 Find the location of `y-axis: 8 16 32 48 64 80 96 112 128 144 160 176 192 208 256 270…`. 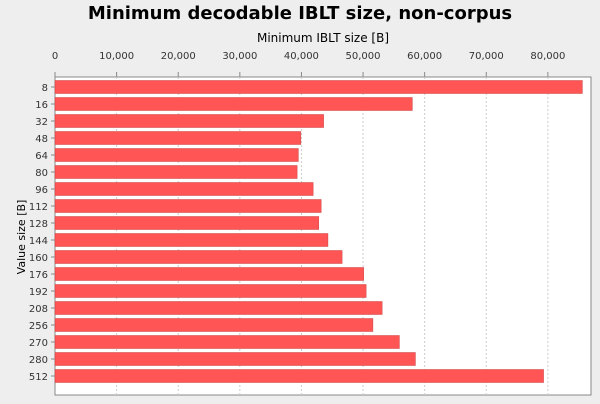

y-axis: 8 16 32 48 64 80 96 112 128 144 160 176 192 208 256 270… is located at coordinates (42, 233).